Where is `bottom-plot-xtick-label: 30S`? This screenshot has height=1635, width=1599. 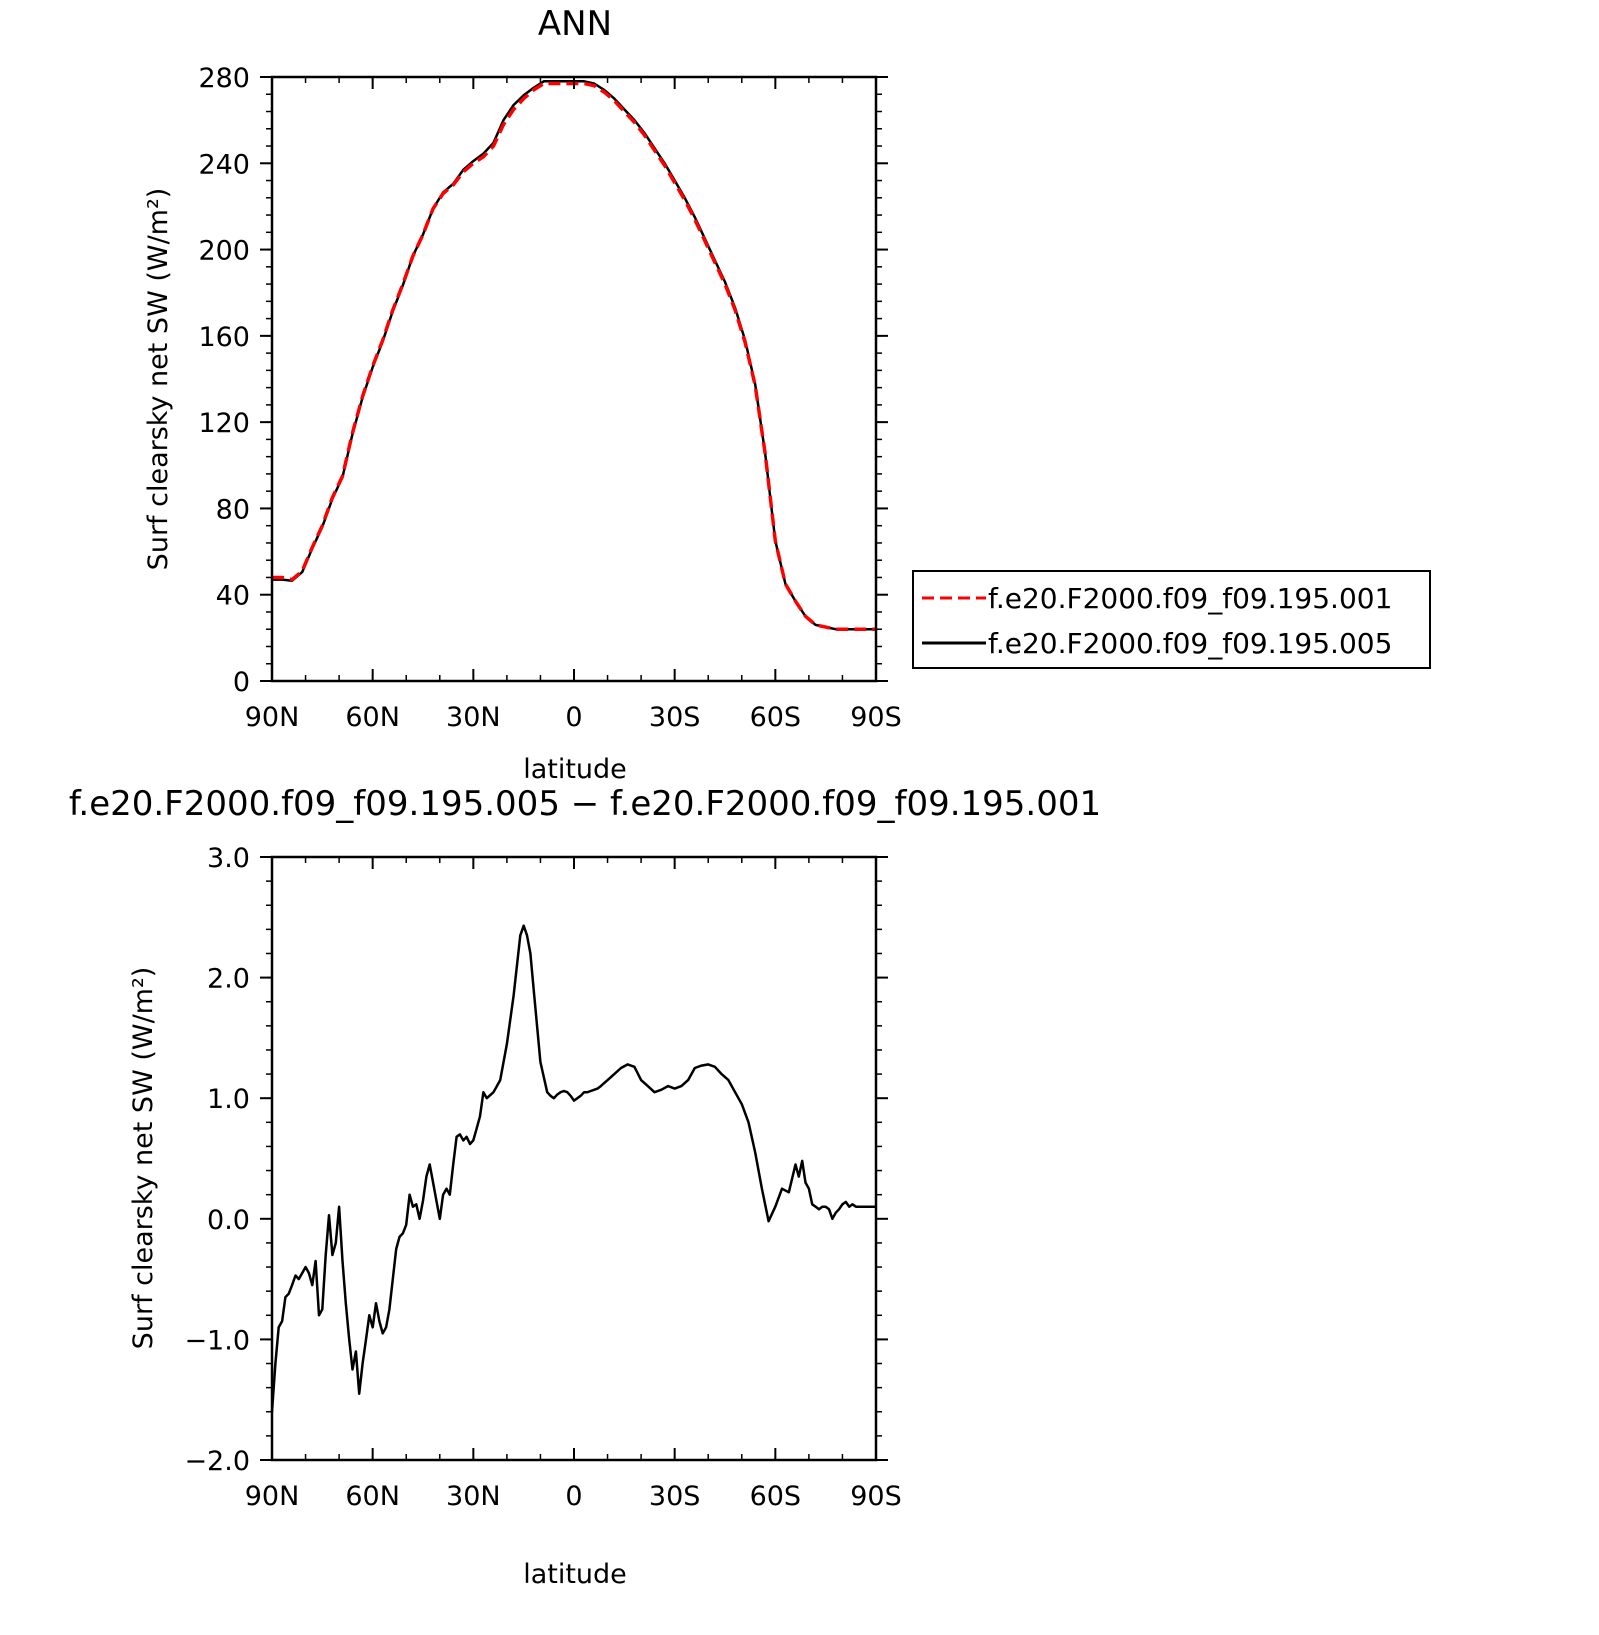 bottom-plot-xtick-label: 30S is located at coordinates (675, 1496).